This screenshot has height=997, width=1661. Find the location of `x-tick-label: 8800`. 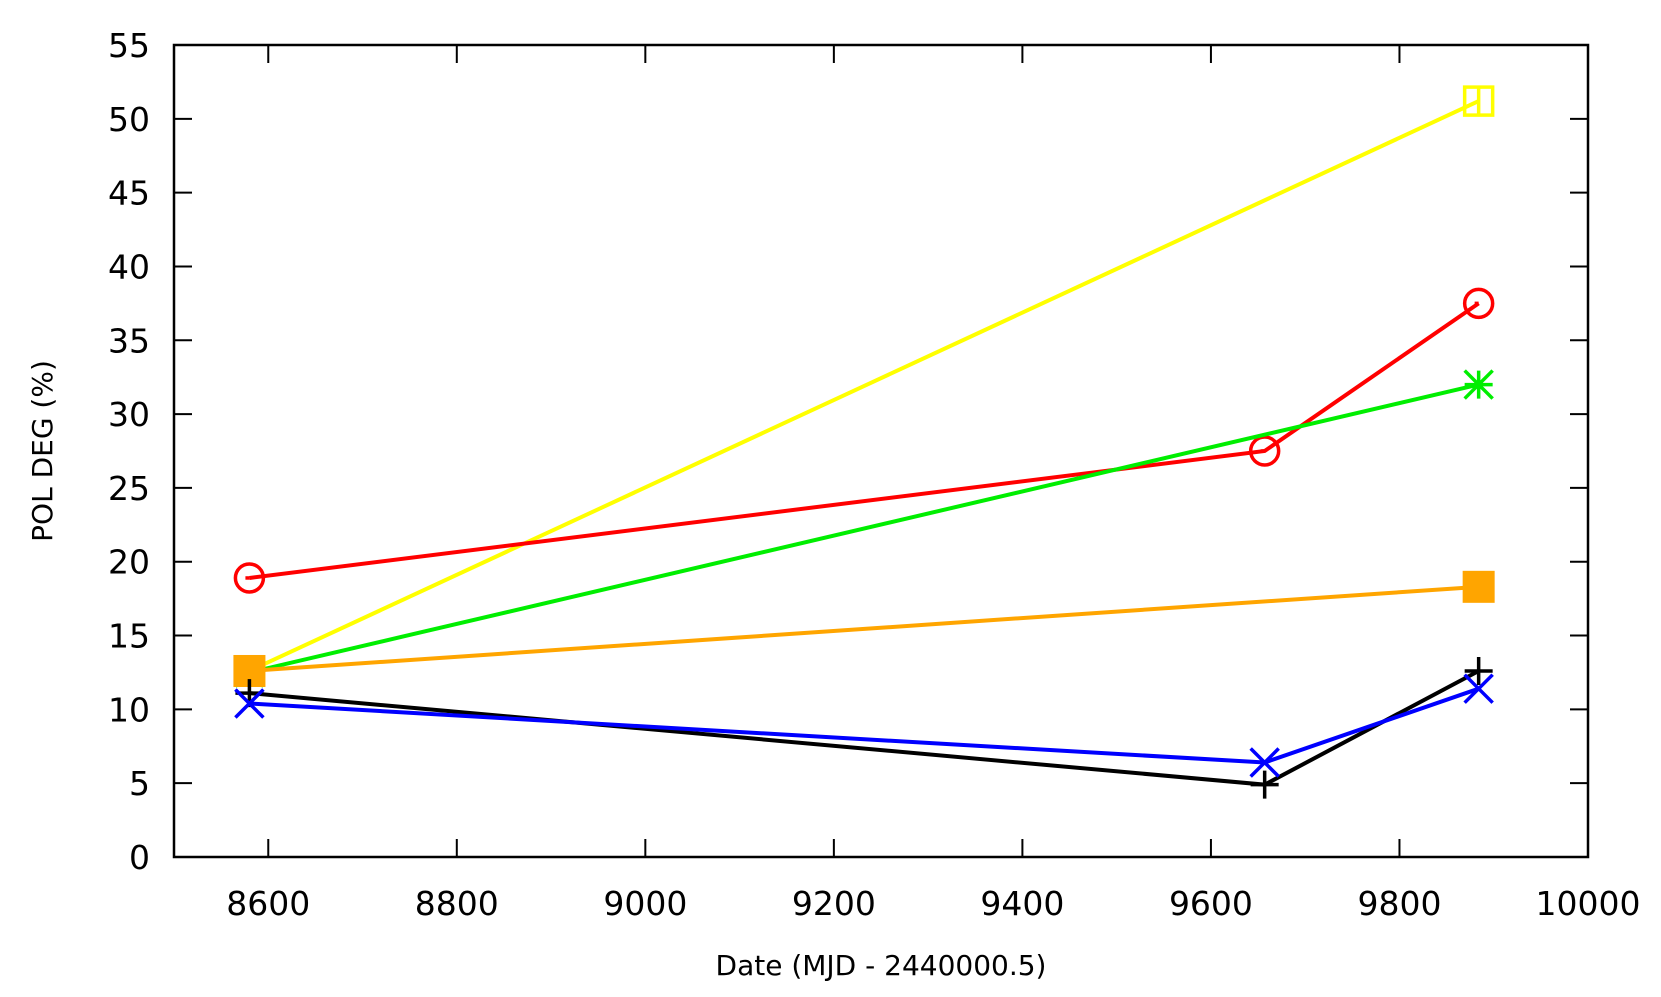

x-tick-label: 8800 is located at coordinates (457, 903).